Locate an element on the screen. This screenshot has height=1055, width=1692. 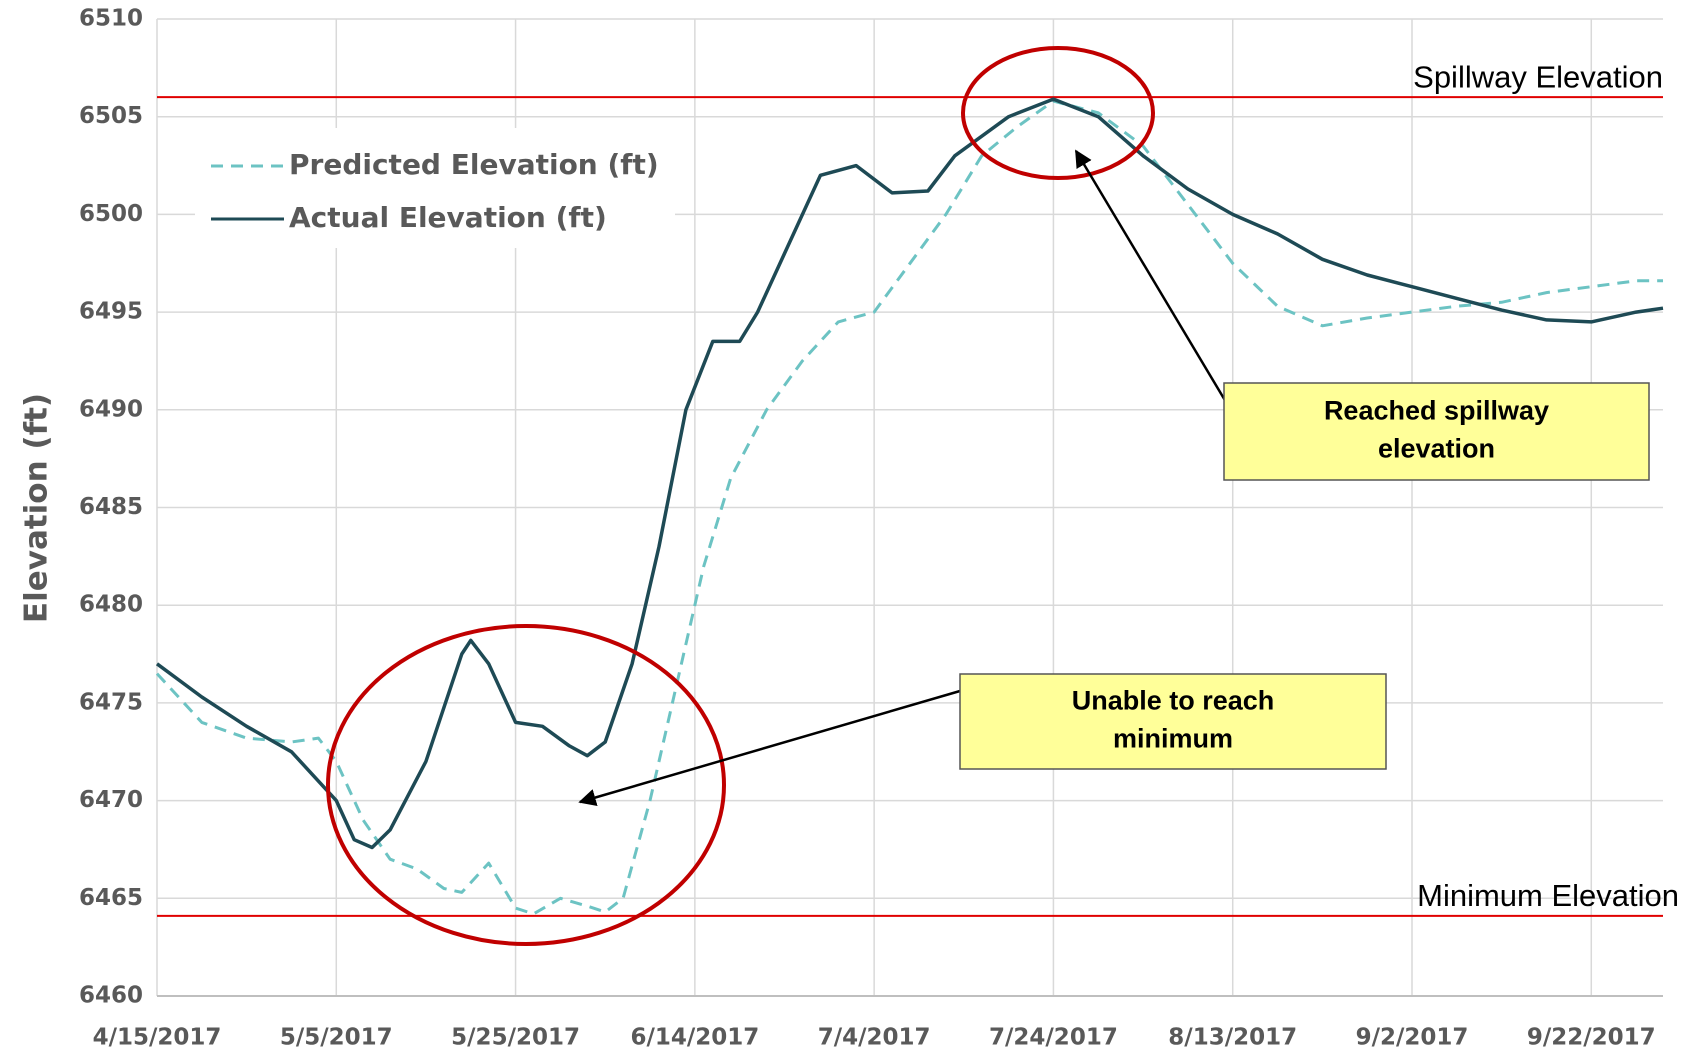
x-tick-label: 8/13/2017 is located at coordinates (1232, 1038).